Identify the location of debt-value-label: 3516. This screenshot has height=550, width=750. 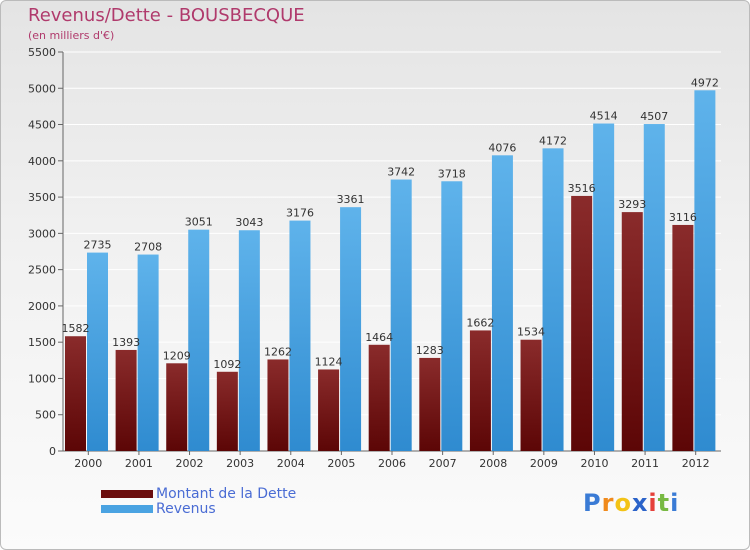
(582, 188).